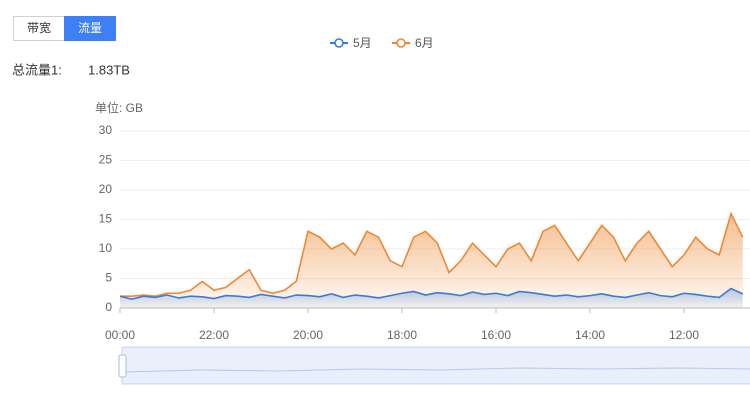 This screenshot has width=750, height=404. What do you see at coordinates (37, 69) in the screenshot?
I see `total-label: 总流量1:` at bounding box center [37, 69].